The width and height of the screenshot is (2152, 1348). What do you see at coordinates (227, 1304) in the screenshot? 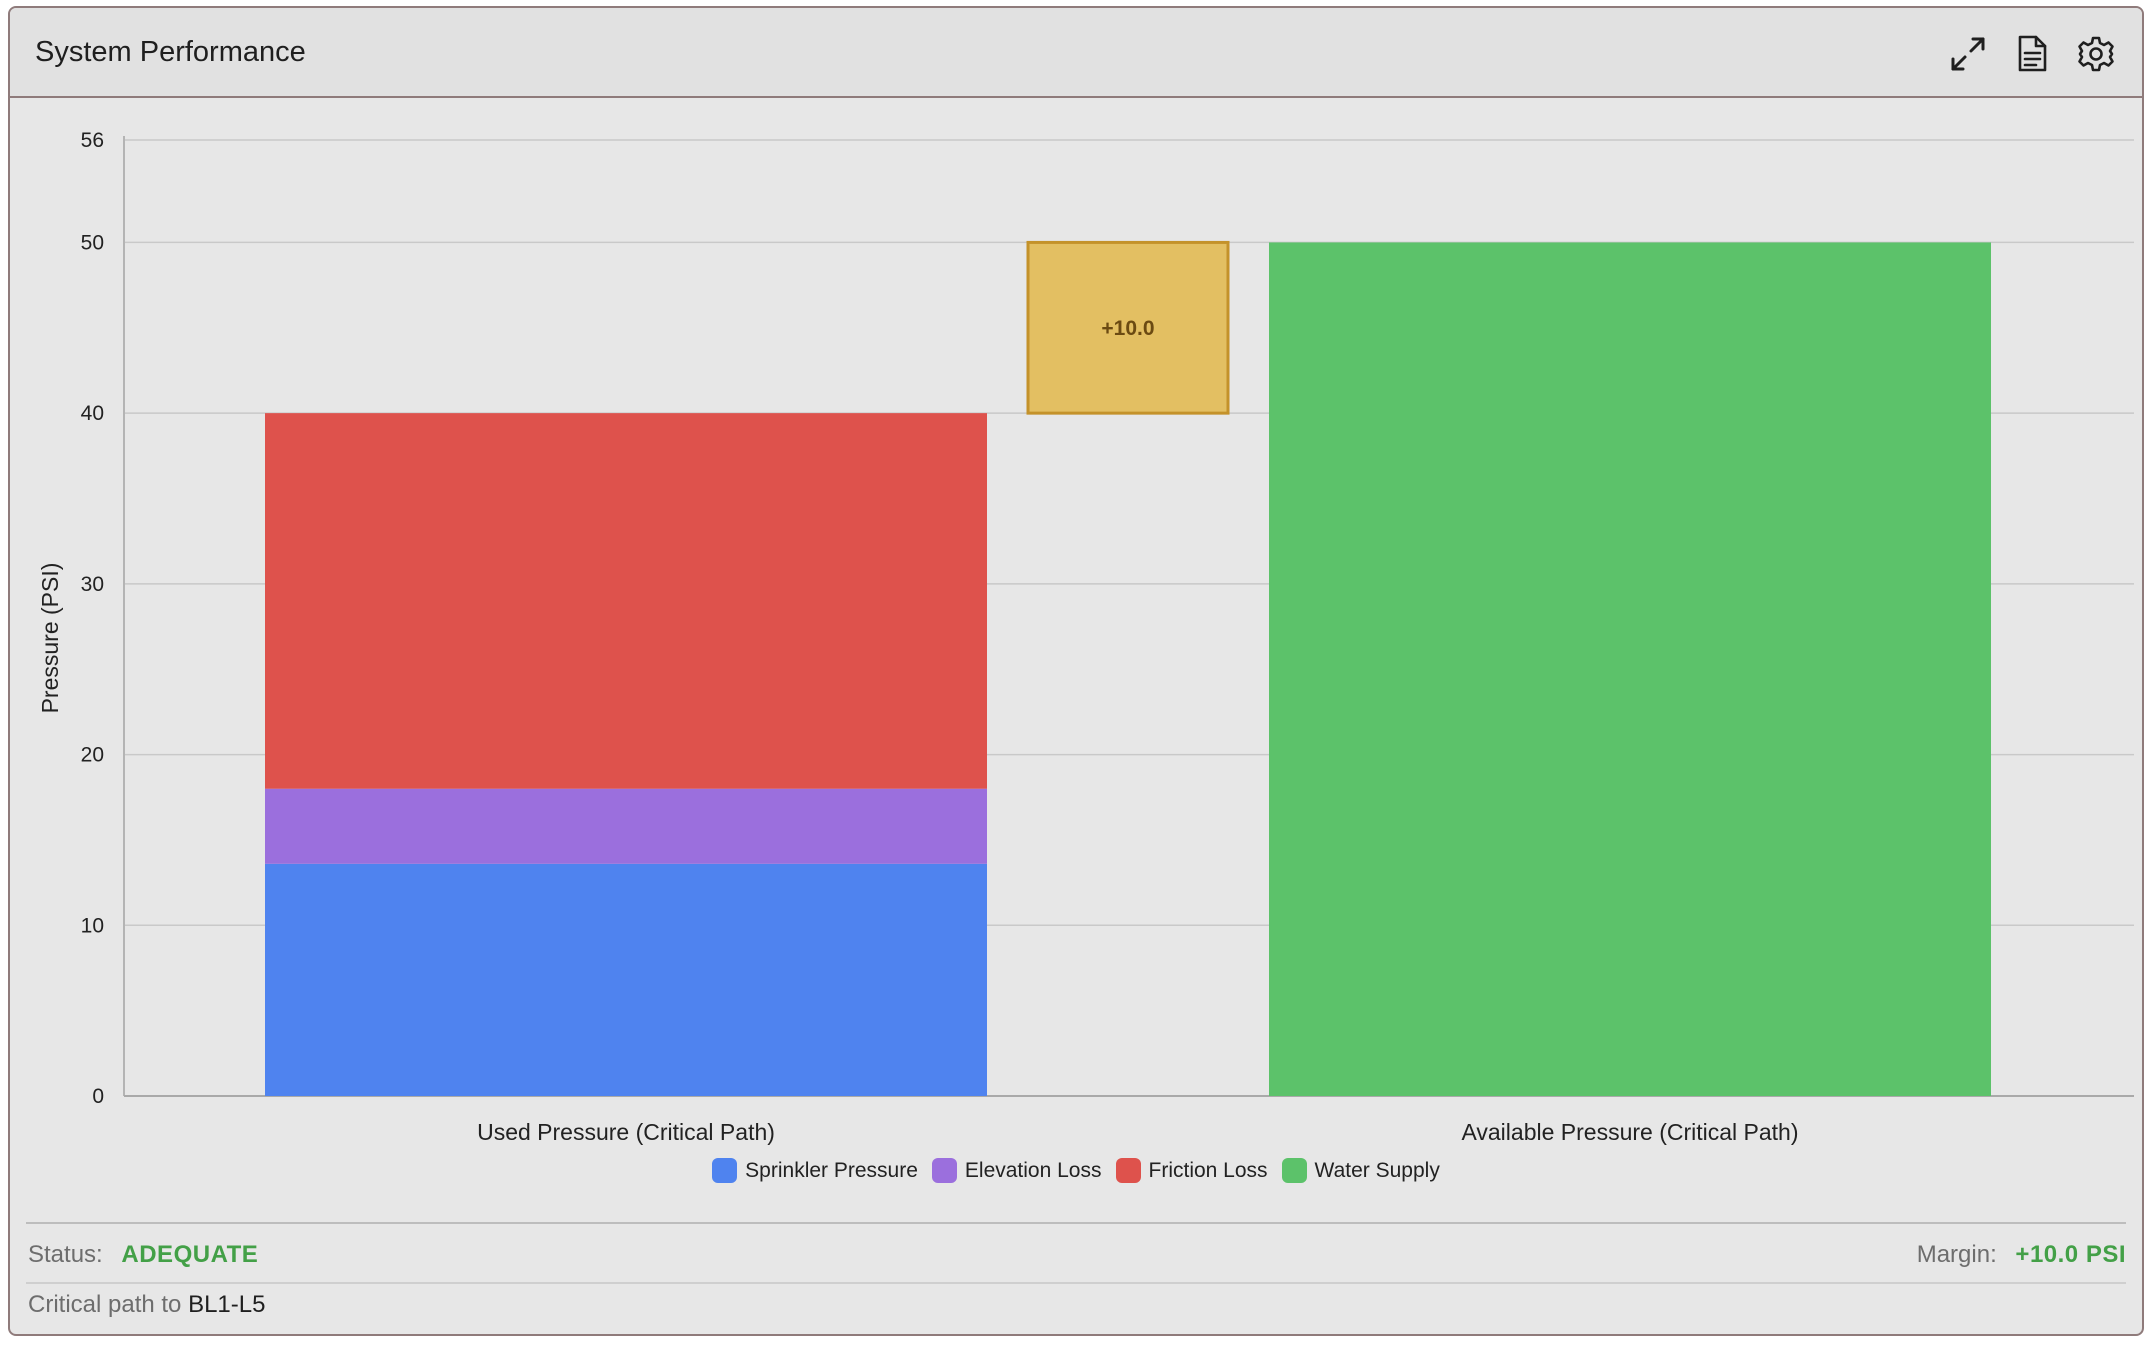
I see `critical-path-target: BL1-L5` at bounding box center [227, 1304].